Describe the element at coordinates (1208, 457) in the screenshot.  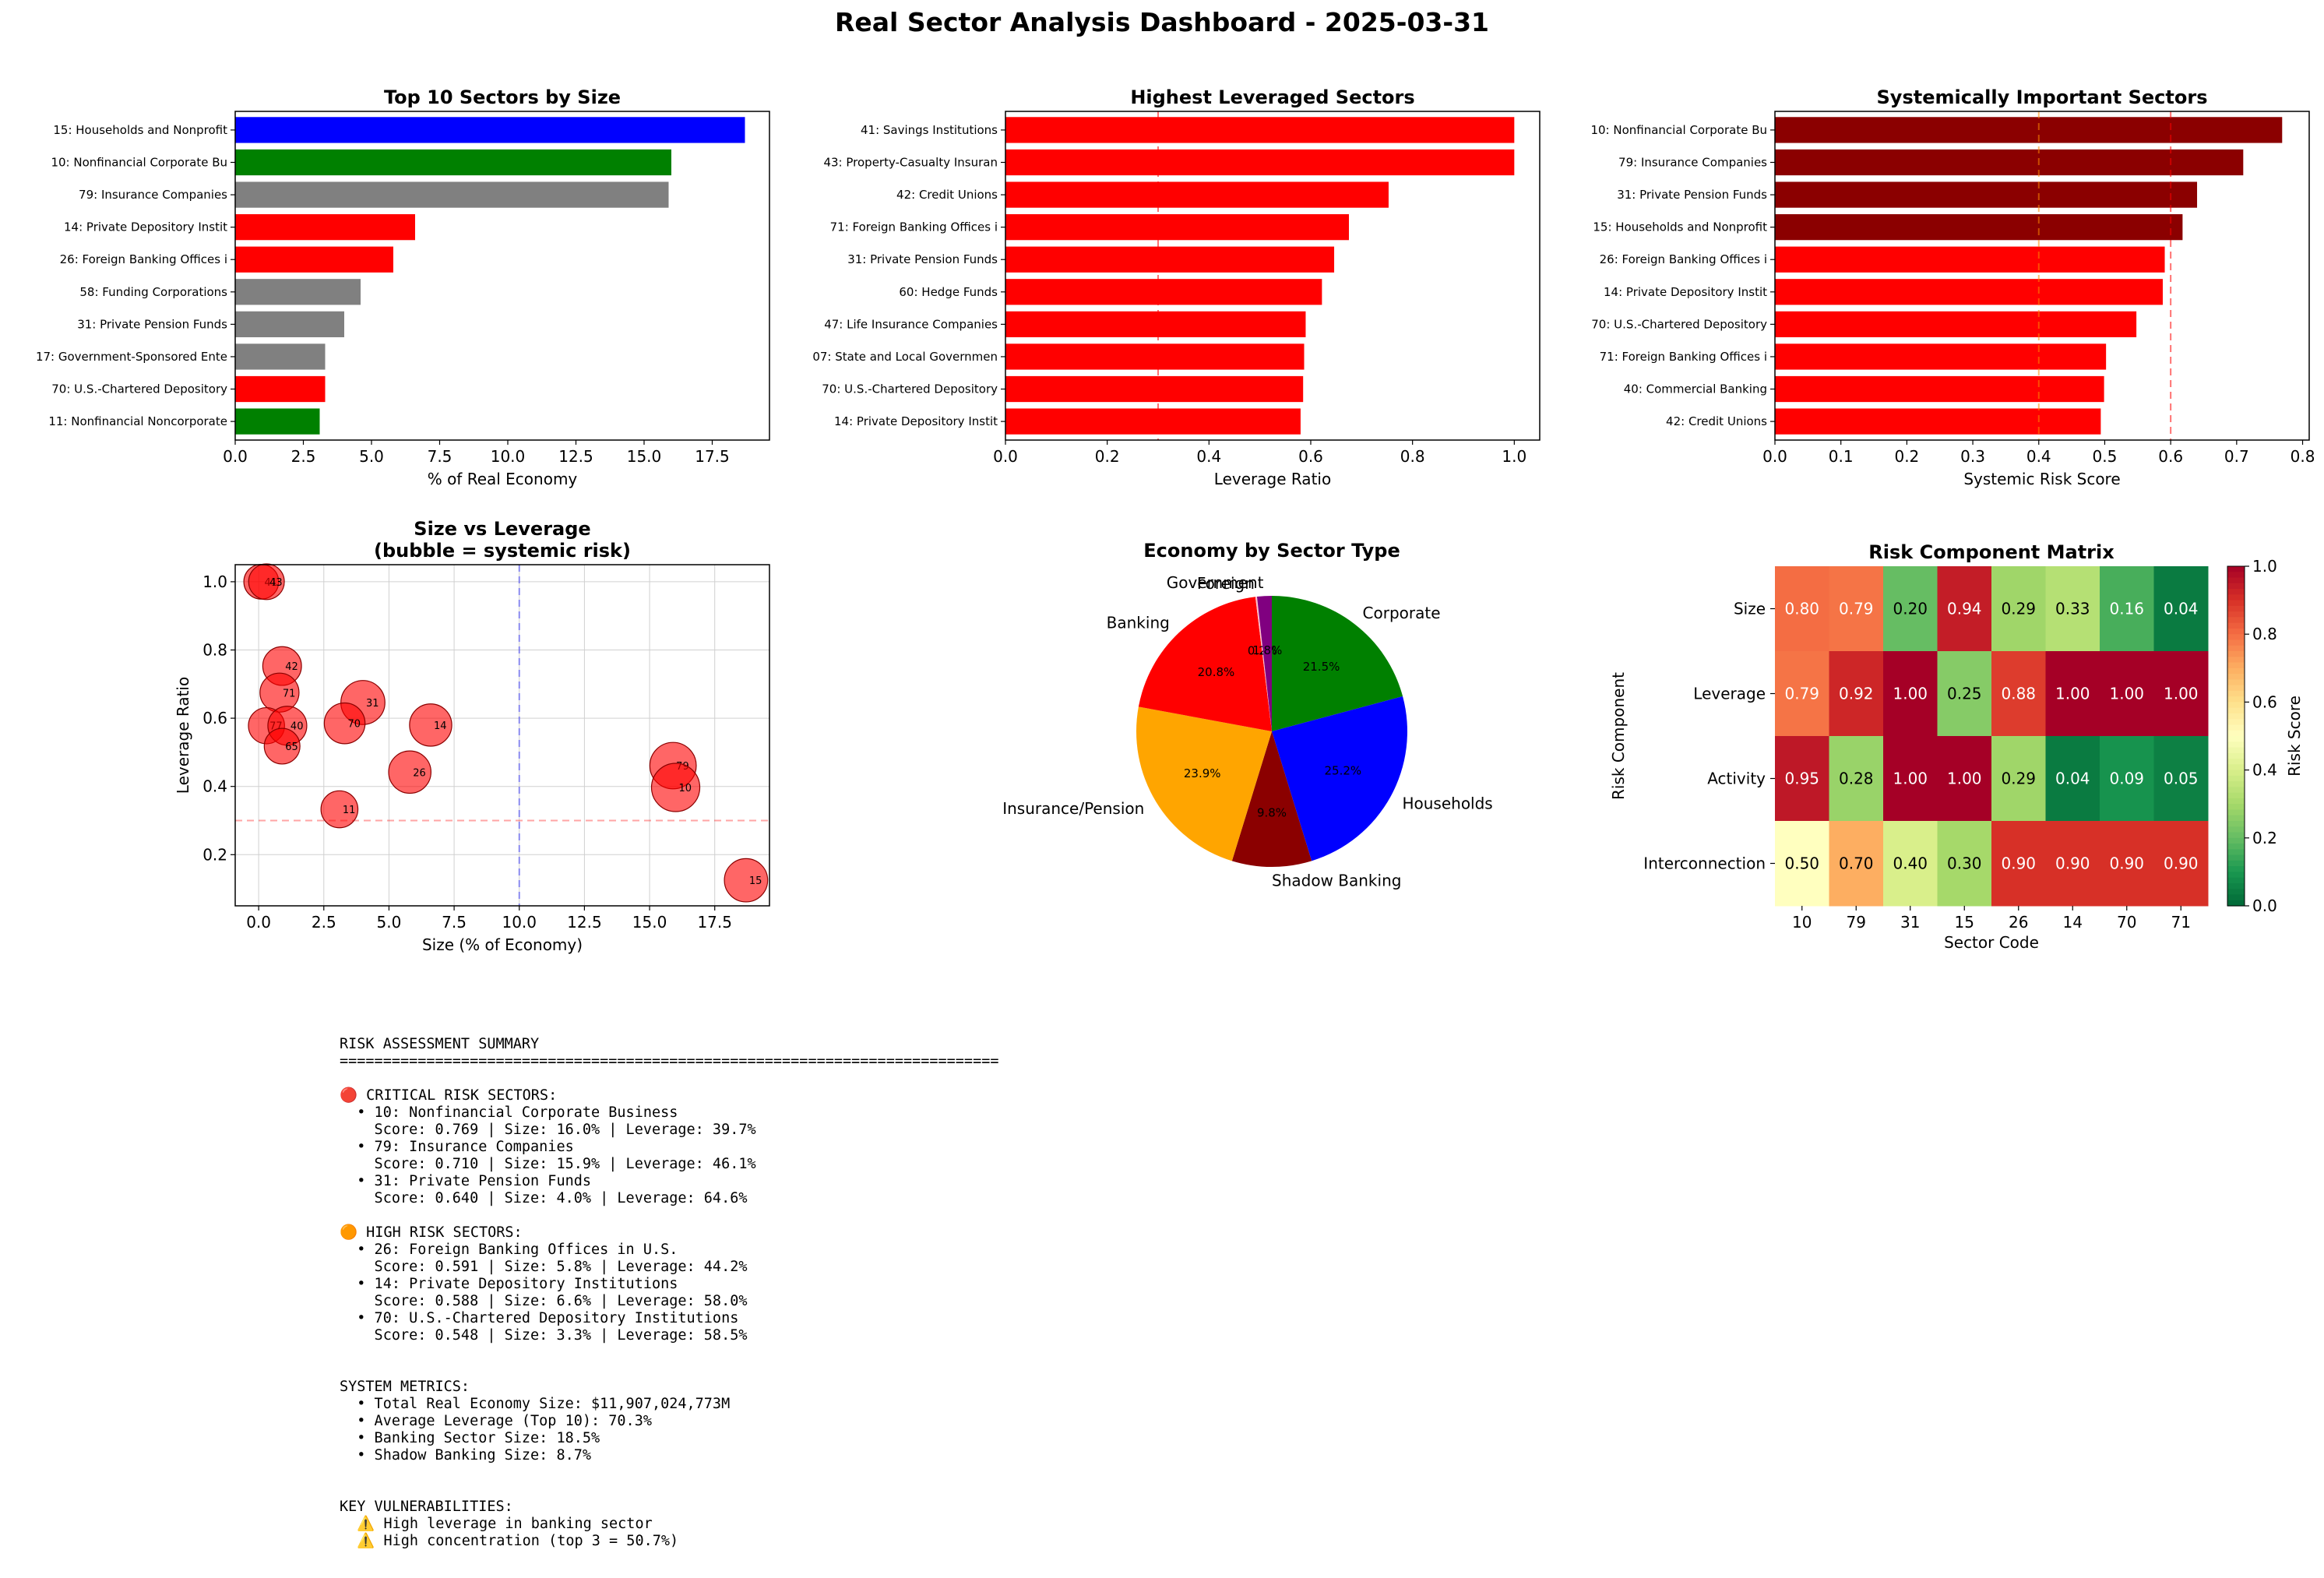
I see `x-tick-label: 0.4` at that location.